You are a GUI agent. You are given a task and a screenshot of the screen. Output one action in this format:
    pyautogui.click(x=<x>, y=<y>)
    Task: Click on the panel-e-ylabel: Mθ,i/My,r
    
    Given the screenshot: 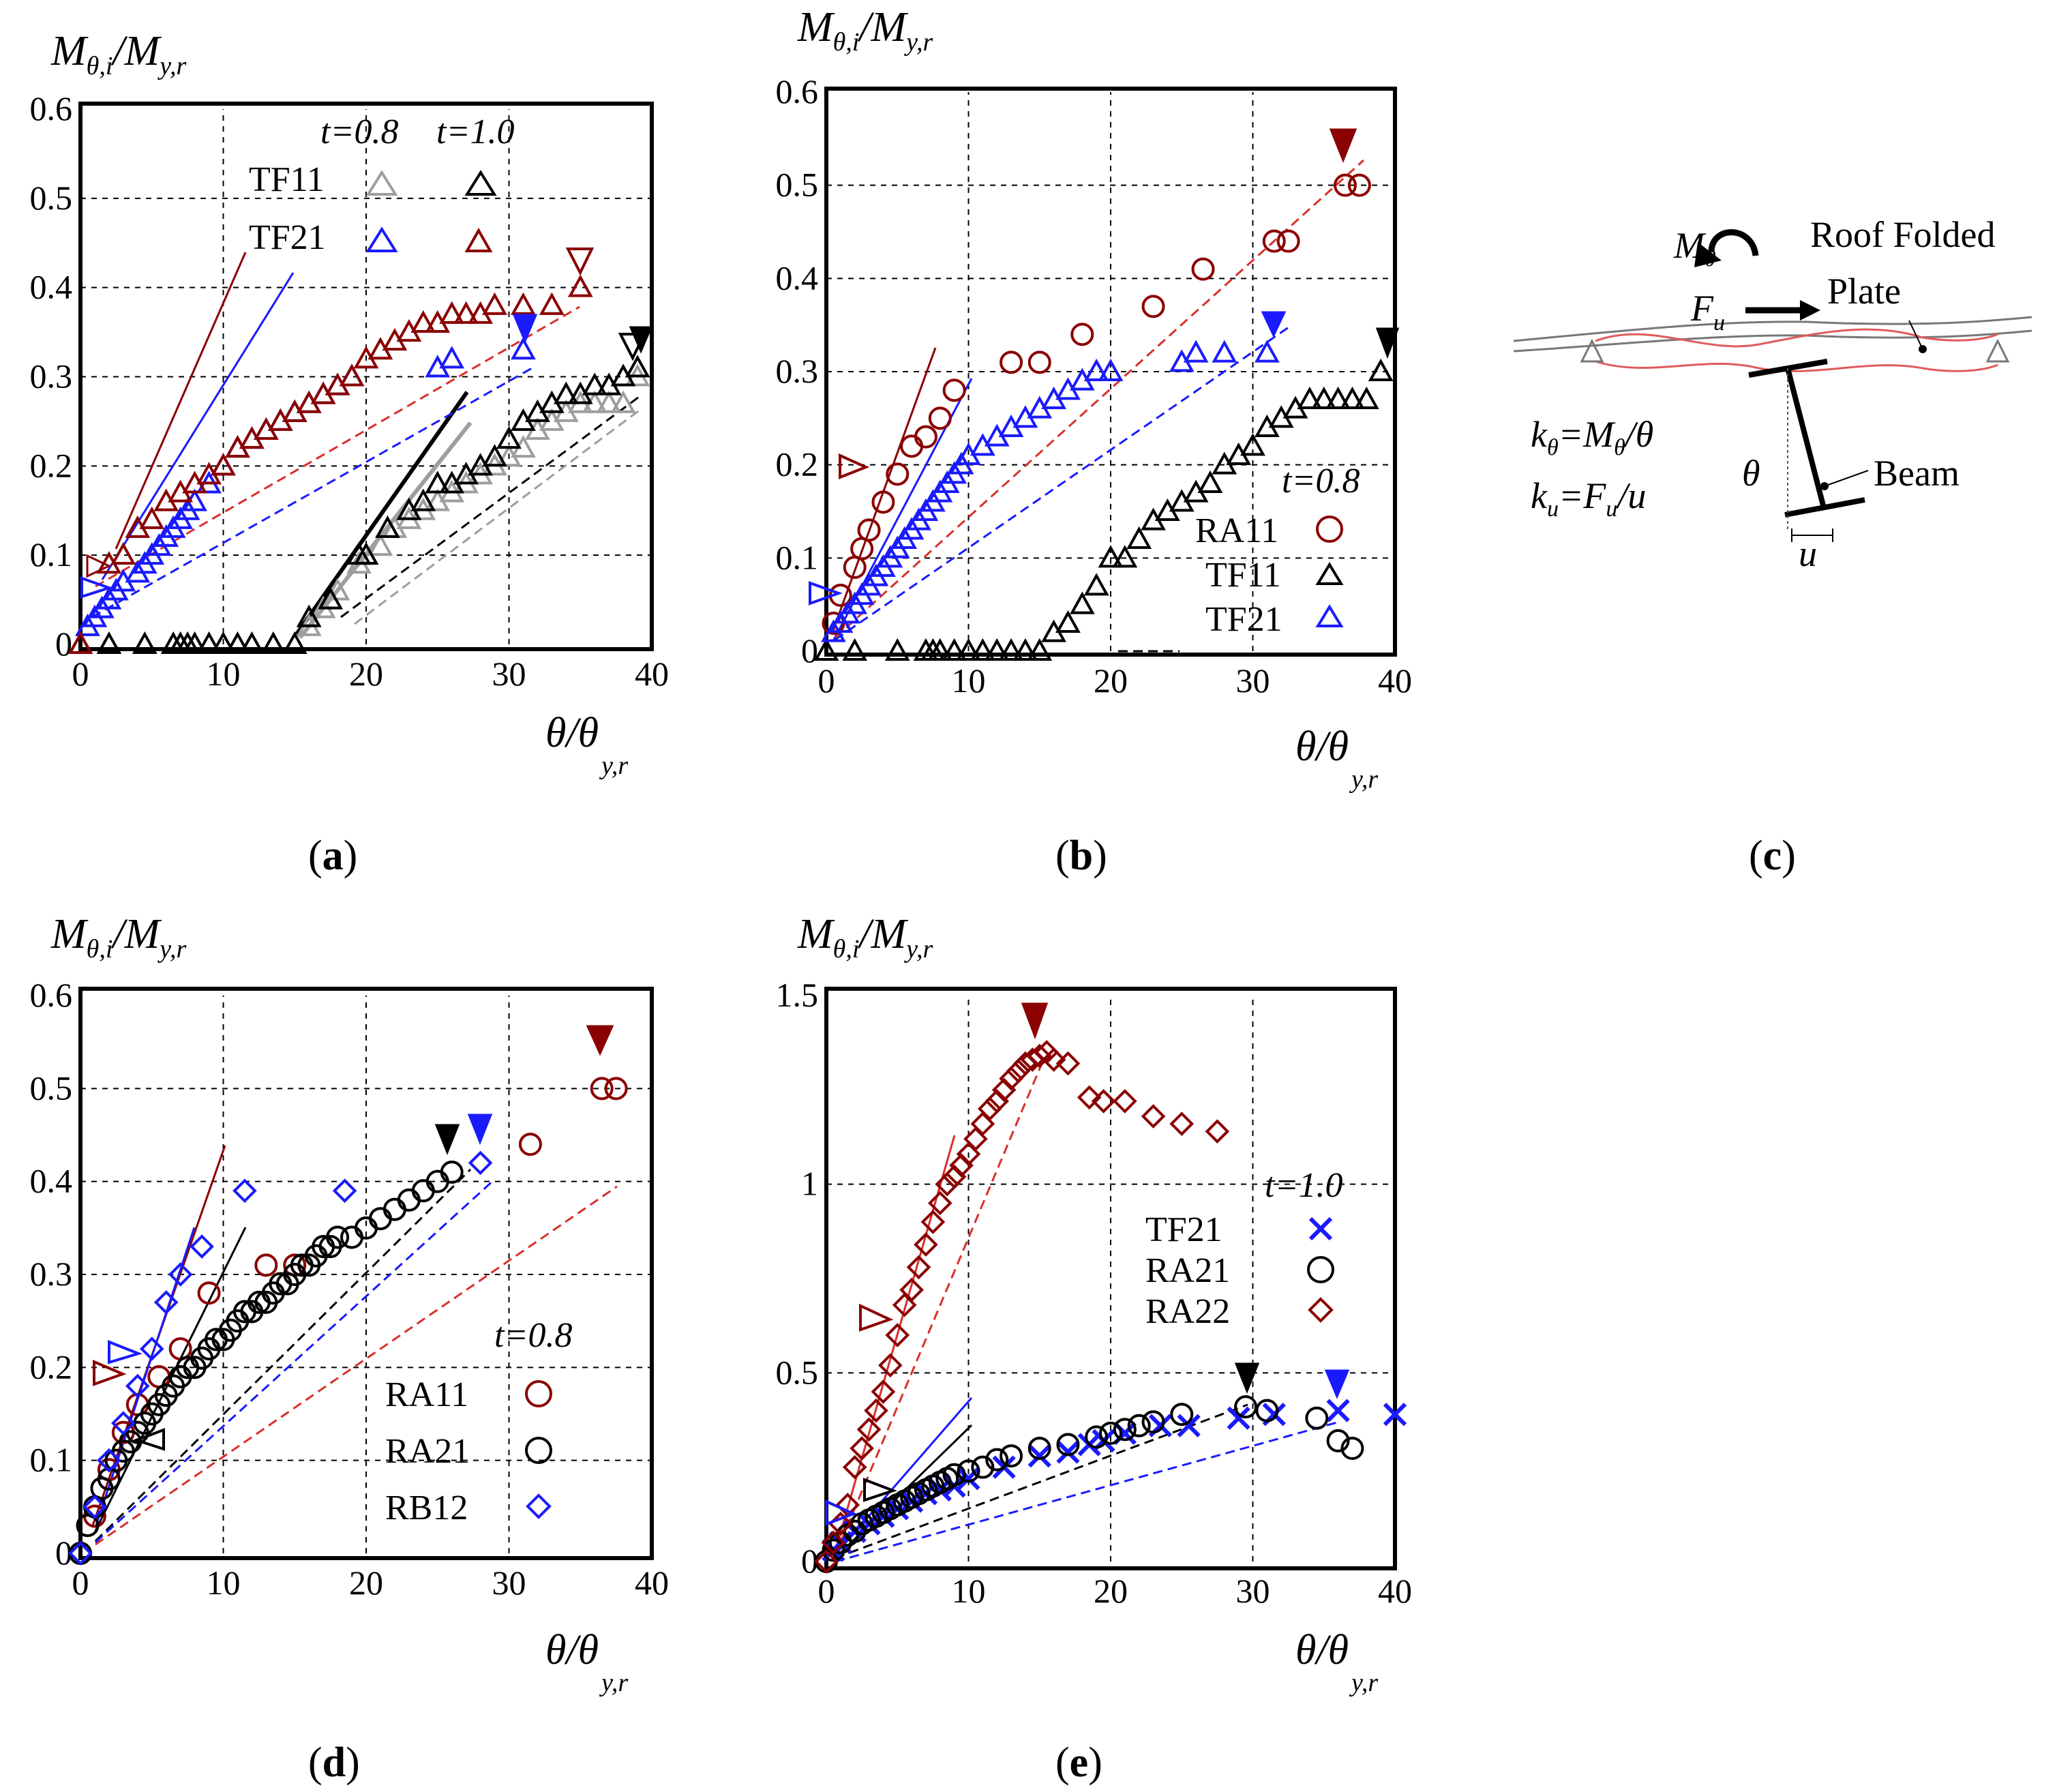 What is the action you would take?
    pyautogui.click(x=865, y=937)
    